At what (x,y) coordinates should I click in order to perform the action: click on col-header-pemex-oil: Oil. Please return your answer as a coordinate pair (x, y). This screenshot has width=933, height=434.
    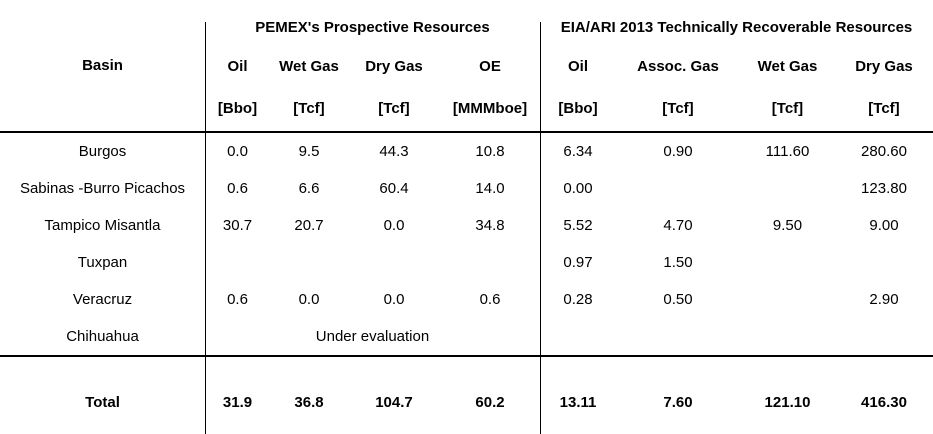
    Looking at the image, I should click on (237, 66).